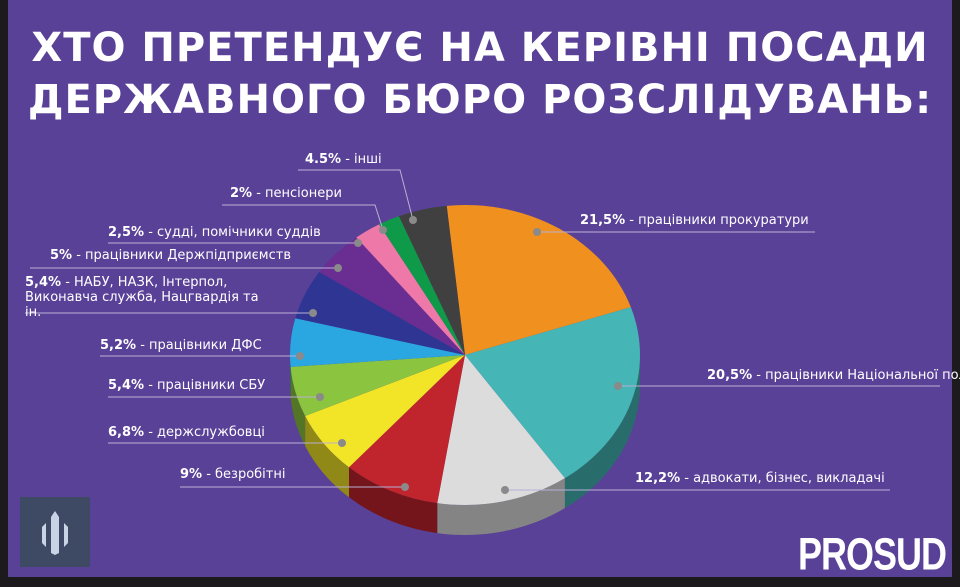 Image resolution: width=960 pixels, height=587 pixels. I want to click on slice-category: - судді, помічники суддів, so click(232, 232).